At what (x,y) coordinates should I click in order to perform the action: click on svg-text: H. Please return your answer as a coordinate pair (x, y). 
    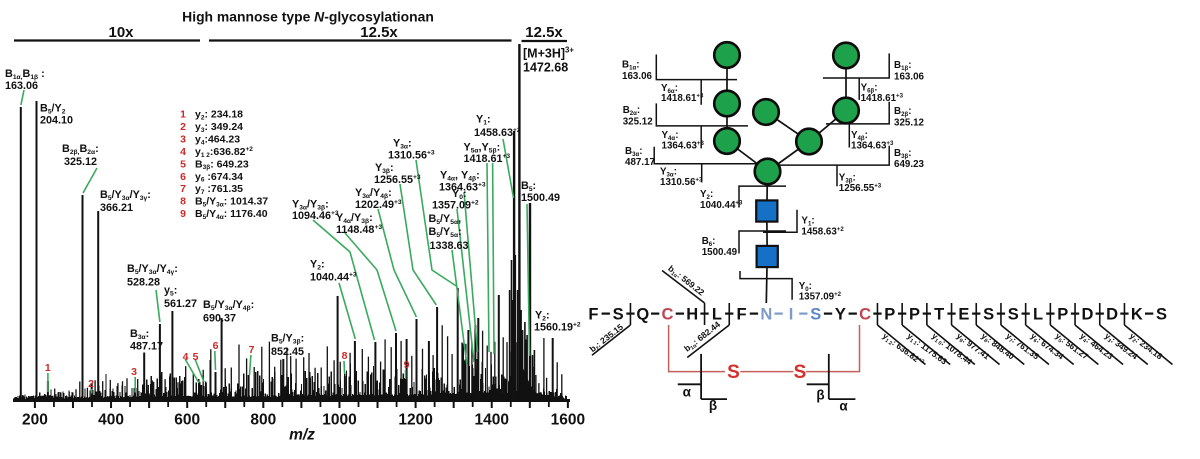
    Looking at the image, I should click on (692, 315).